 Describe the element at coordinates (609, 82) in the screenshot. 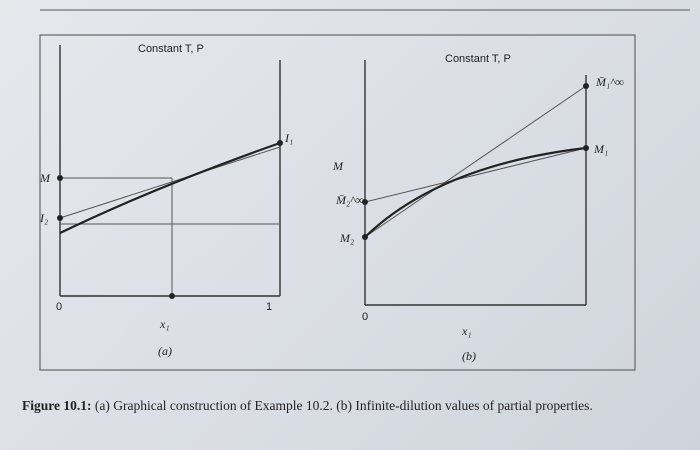

I see `label: M̄₁^∞` at that location.